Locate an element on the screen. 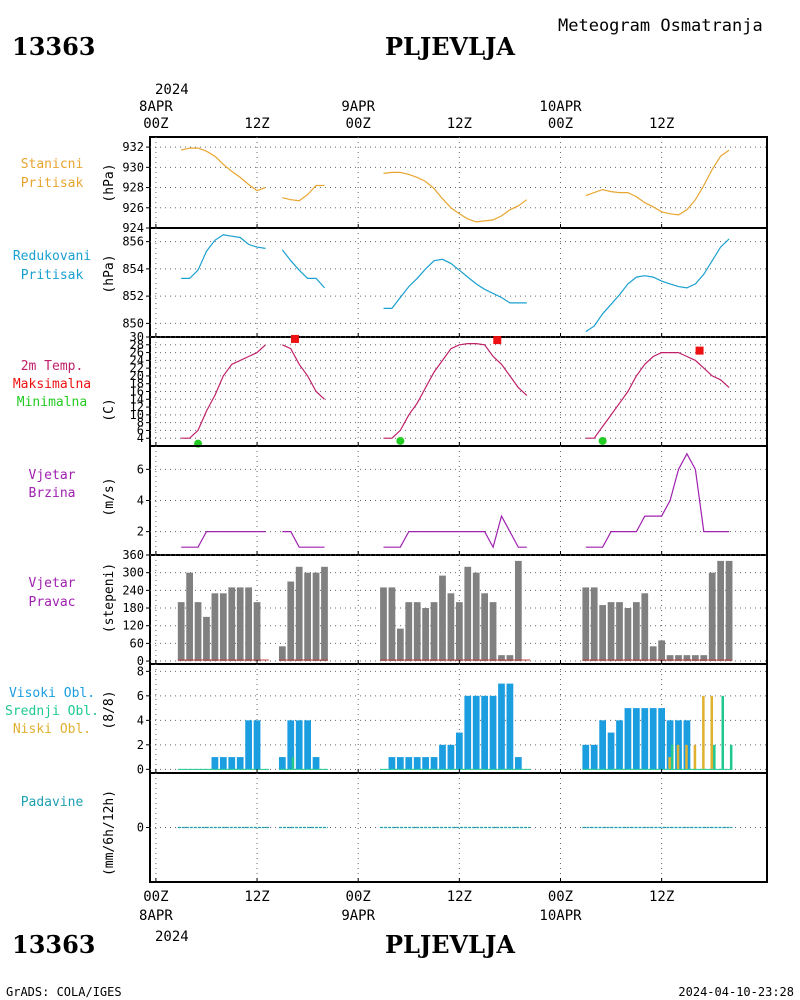  panel-label-precipitation: Padavine is located at coordinates (52, 802).